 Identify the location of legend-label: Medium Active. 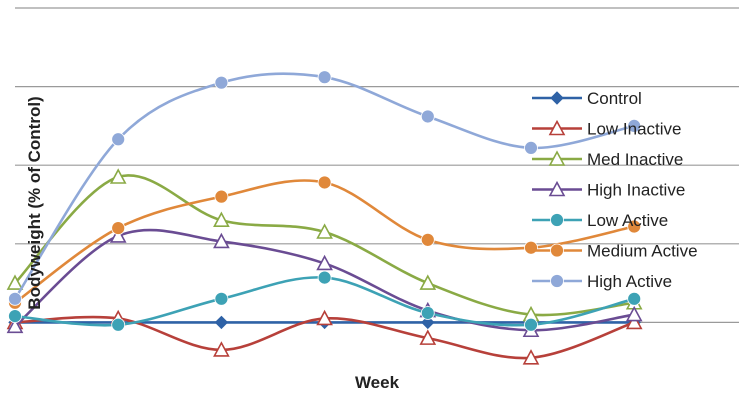
(642, 251).